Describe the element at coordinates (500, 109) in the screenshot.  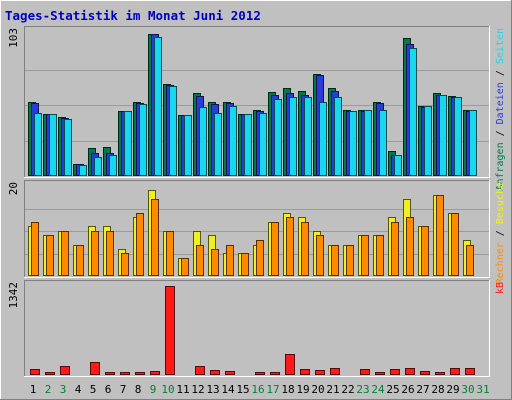
I see `series-axis-label: Anfragen / Dateien / Seiten` at that location.